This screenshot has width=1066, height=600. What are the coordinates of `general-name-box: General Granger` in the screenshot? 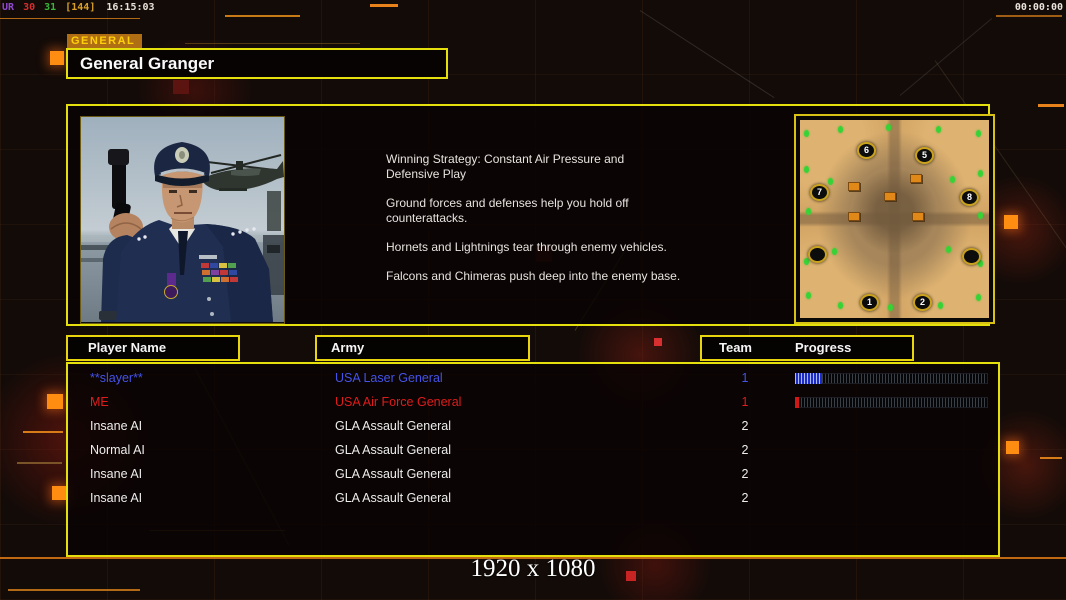 It's located at (257, 63).